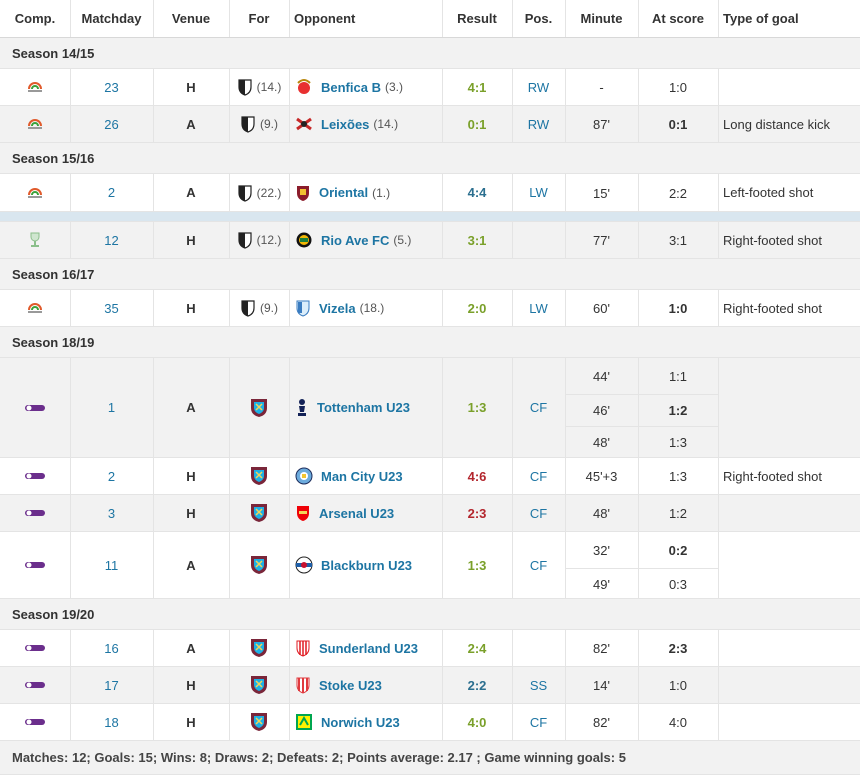 The image size is (861, 777). I want to click on matchday-link: 1, so click(111, 407).